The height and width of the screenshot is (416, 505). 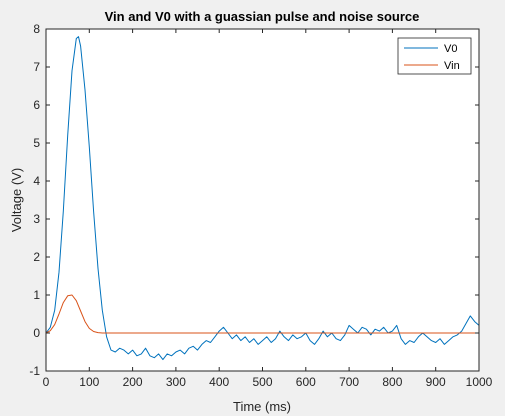 What do you see at coordinates (133, 382) in the screenshot?
I see `x-tick-label: 200` at bounding box center [133, 382].